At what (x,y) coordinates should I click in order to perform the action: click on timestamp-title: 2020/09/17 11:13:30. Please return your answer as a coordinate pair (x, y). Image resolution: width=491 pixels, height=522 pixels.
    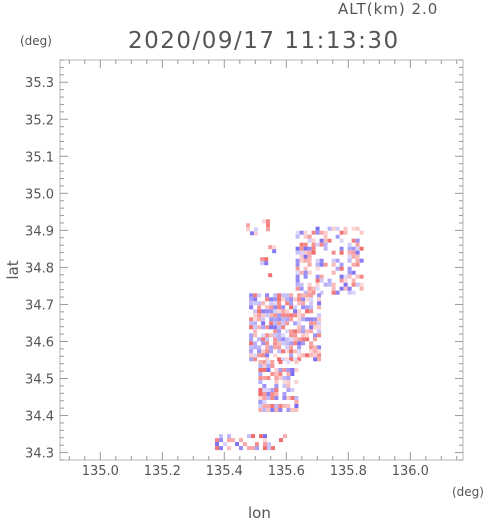
    Looking at the image, I should click on (264, 41).